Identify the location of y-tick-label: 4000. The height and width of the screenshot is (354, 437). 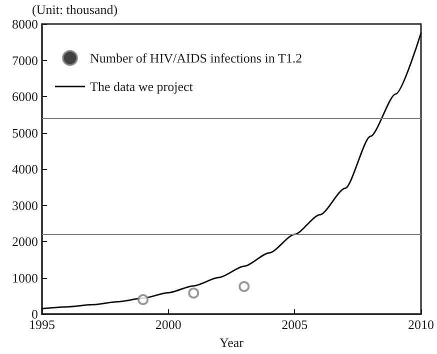
(25, 169).